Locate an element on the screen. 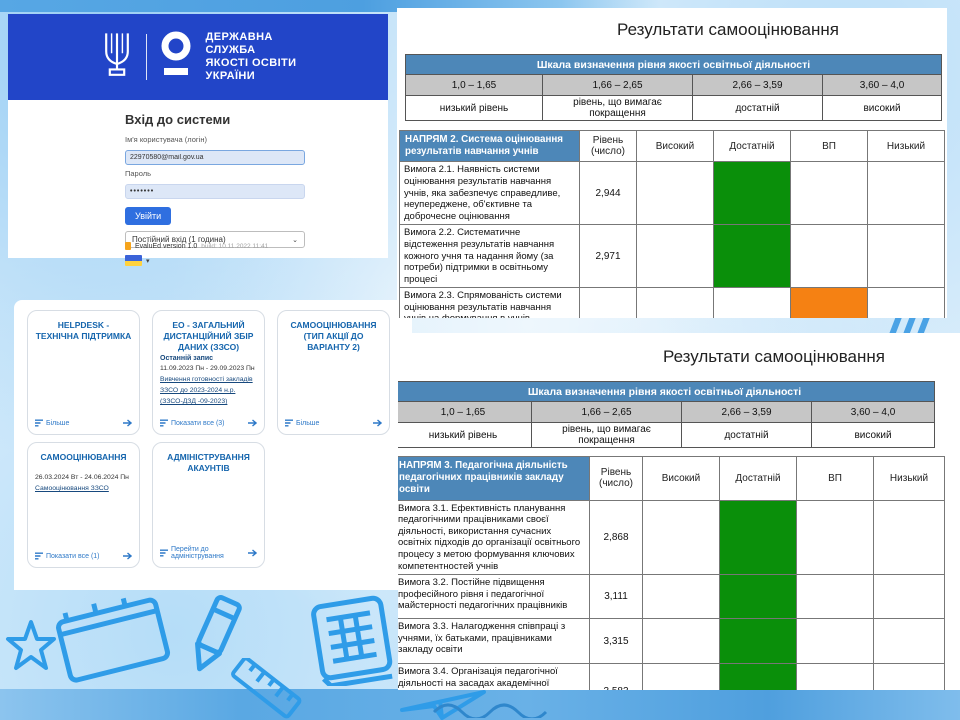  results-title: Результати самооцінювання is located at coordinates (773, 356).